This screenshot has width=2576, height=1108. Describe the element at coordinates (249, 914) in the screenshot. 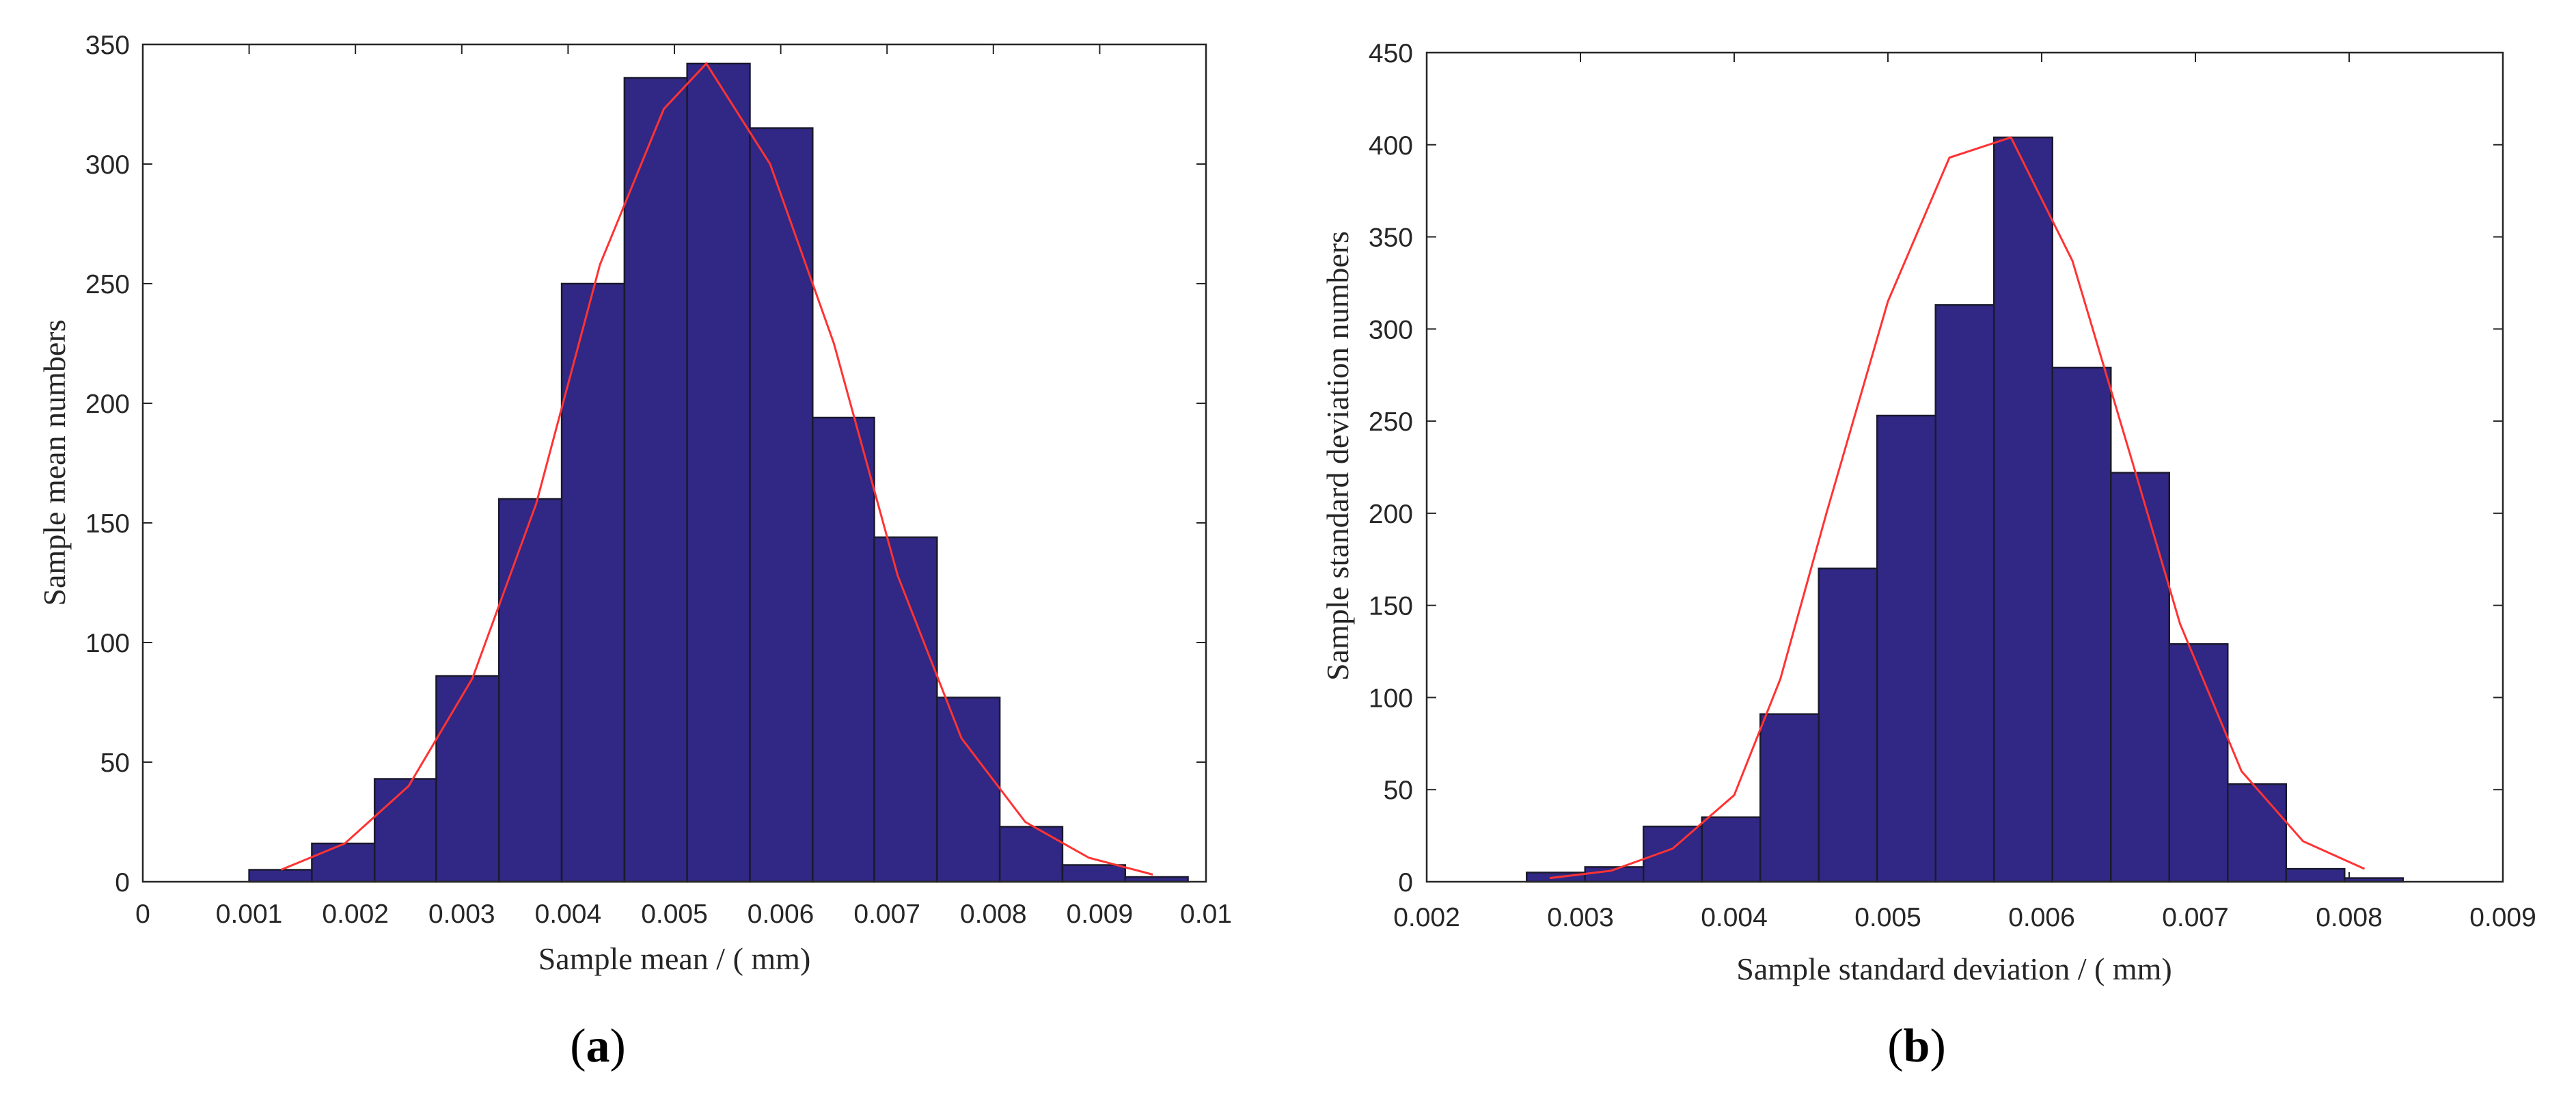

I see `chart-a-x-tick-label: 0.001` at that location.